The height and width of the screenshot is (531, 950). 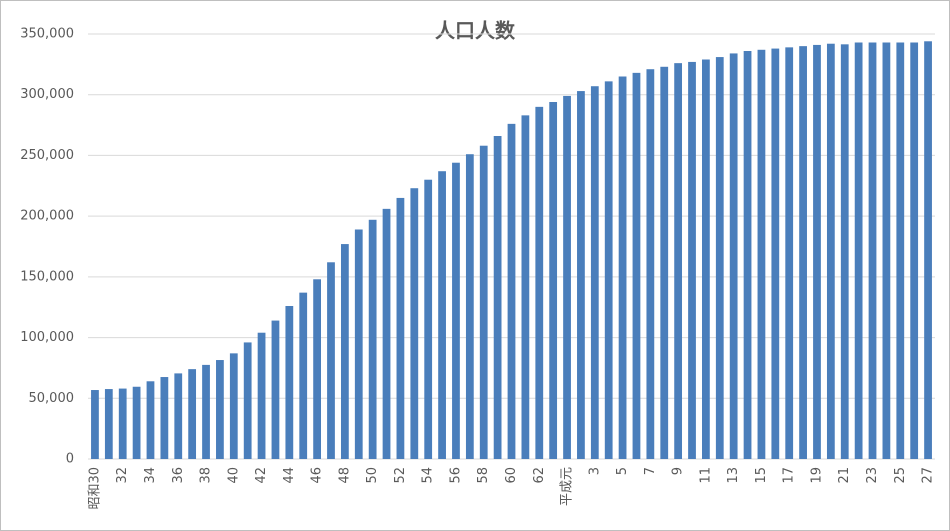 I want to click on x-tick-label: 13, so click(x=733, y=475).